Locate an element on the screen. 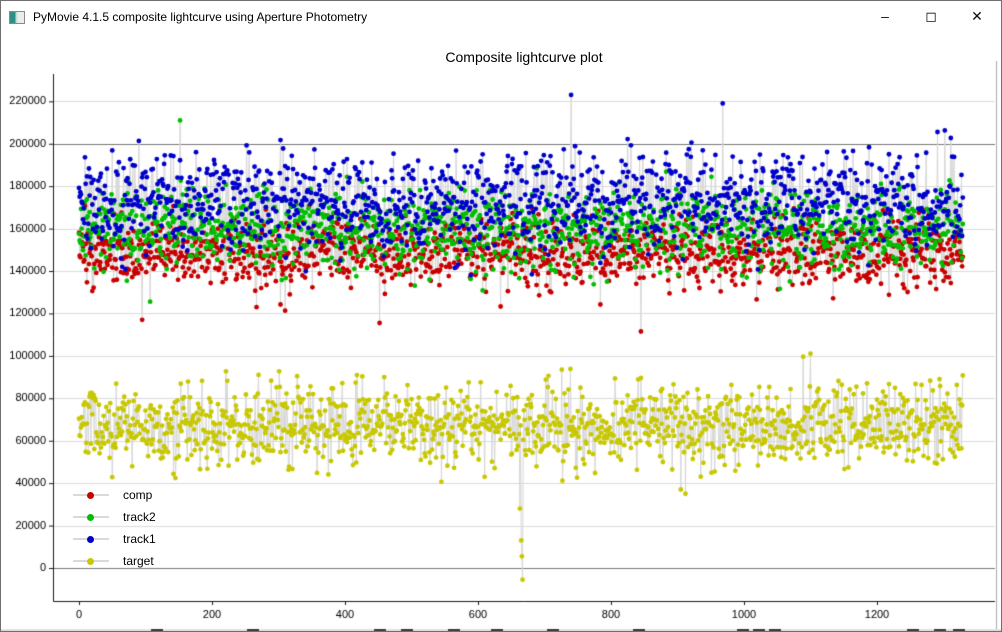  legend-label: comp is located at coordinates (138, 495).